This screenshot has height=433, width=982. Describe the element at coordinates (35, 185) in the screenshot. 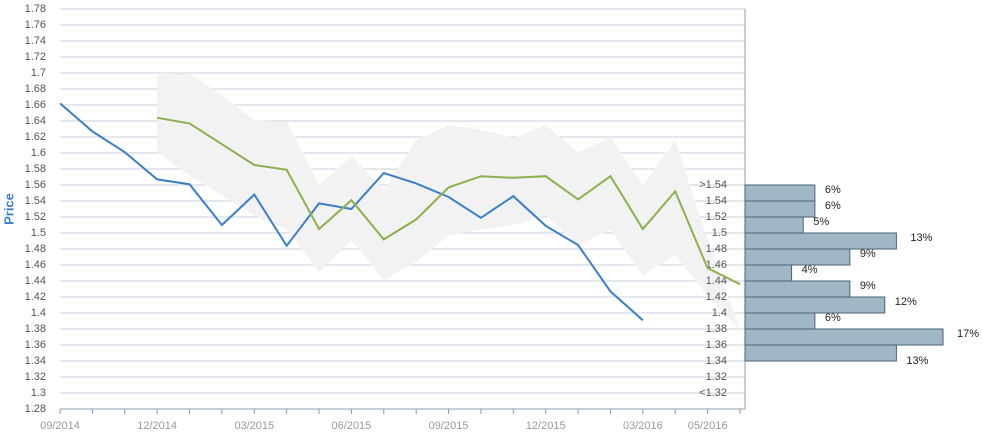

I see `y-tick-label: 1.56` at that location.